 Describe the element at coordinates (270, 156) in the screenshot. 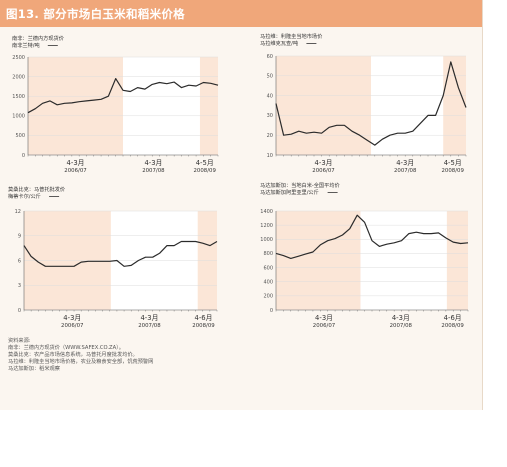

I see `y-tick-label: 10` at that location.